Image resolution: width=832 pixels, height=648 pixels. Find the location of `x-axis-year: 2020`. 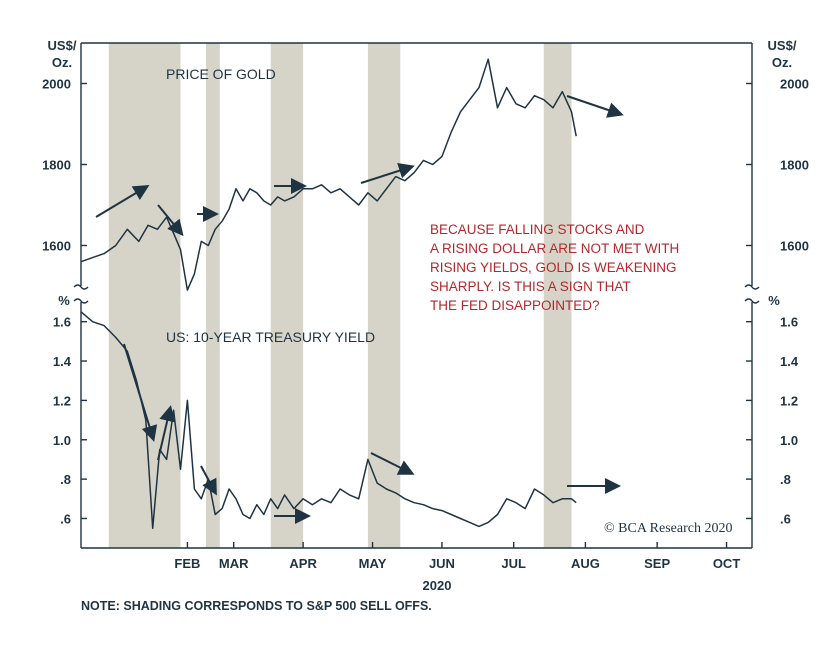

x-axis-year: 2020 is located at coordinates (437, 585).